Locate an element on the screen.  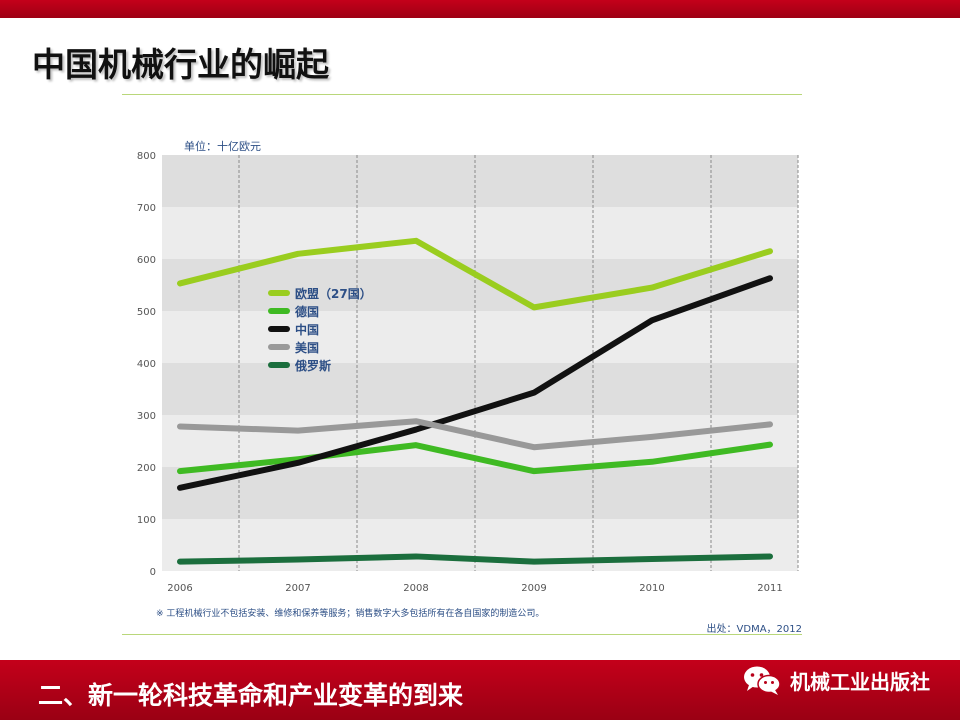
legend-label: 中国 is located at coordinates (307, 329).